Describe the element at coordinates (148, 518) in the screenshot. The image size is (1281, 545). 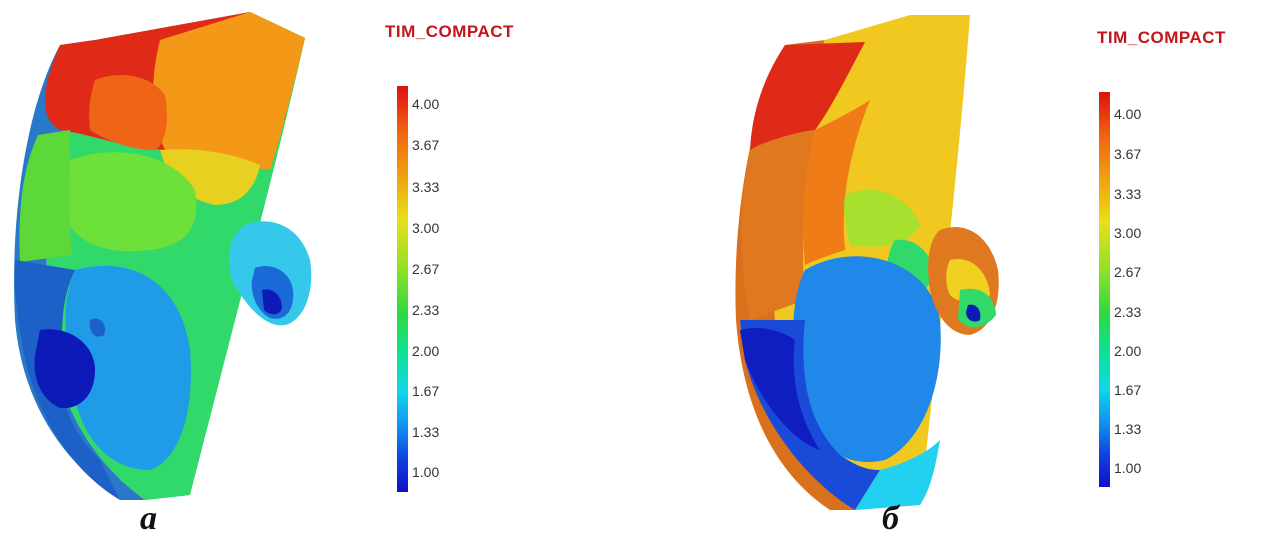
I see `panel-label-a: а` at that location.